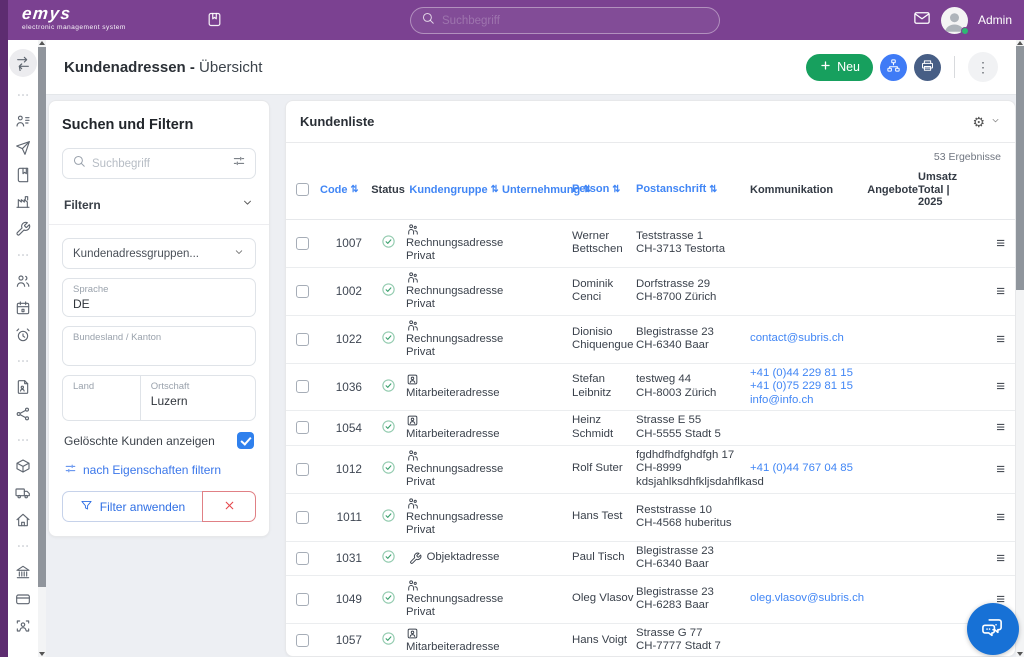 This screenshot has width=1024, height=657. What do you see at coordinates (983, 67) in the screenshot?
I see `more-options-button: ⋮` at bounding box center [983, 67].